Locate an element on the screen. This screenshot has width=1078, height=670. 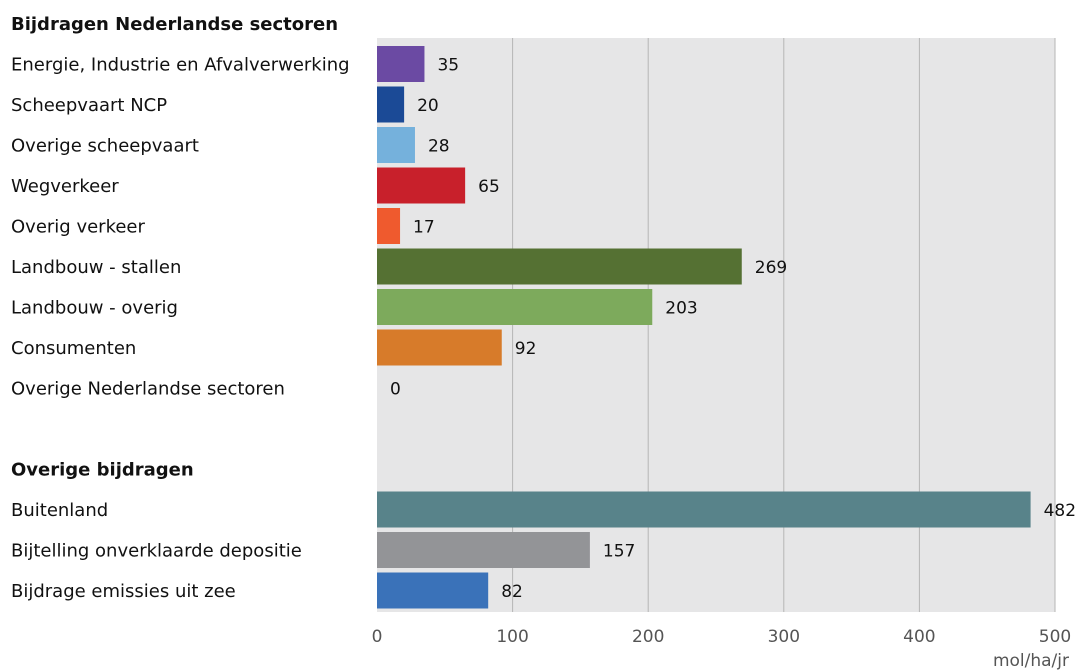
category-label: Overige Nederlandse sectoren is located at coordinates (148, 389).